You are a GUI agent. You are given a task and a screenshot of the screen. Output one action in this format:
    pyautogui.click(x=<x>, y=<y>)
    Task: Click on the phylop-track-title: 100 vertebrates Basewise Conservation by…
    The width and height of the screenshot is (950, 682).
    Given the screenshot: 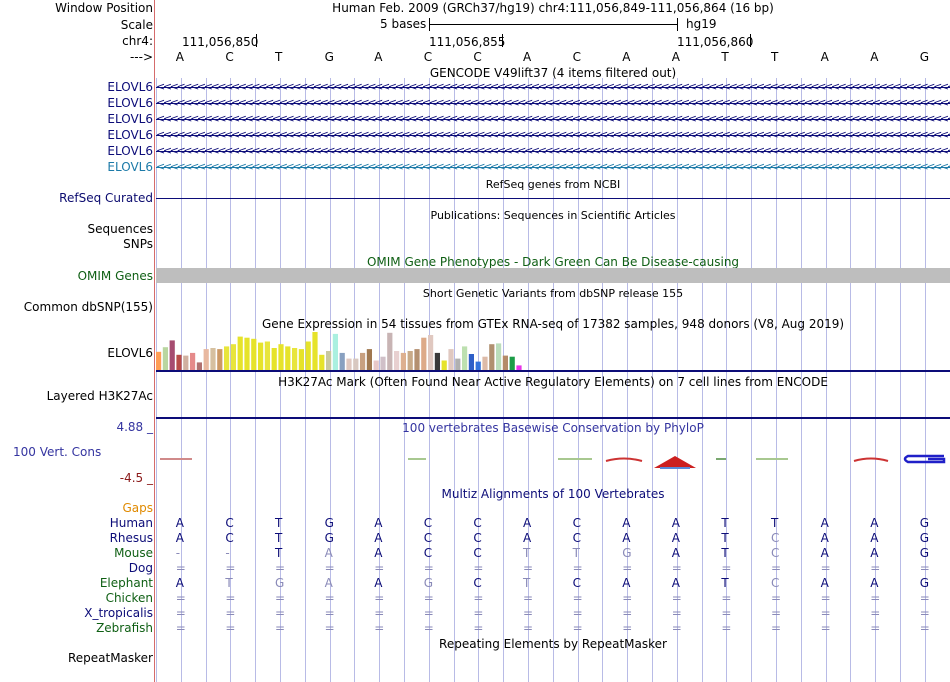 What is the action you would take?
    pyautogui.click(x=553, y=428)
    